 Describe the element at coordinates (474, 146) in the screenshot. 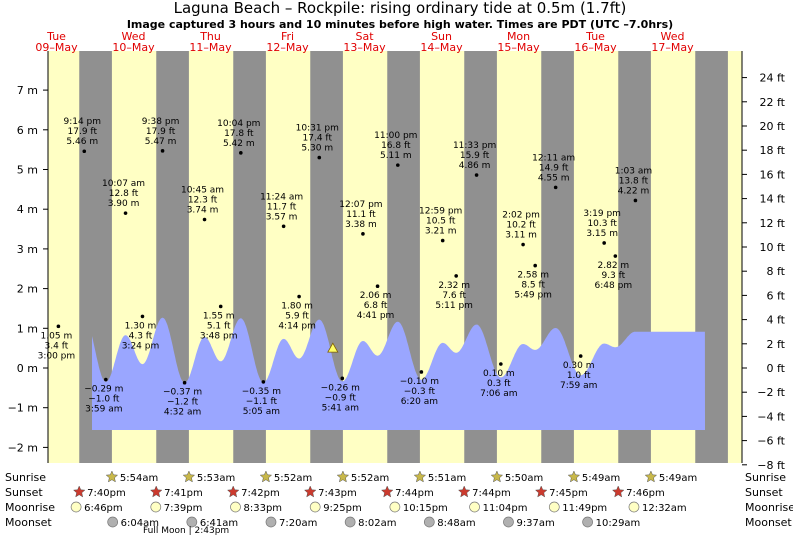

I see `extreme-label: 11:33 pm` at that location.